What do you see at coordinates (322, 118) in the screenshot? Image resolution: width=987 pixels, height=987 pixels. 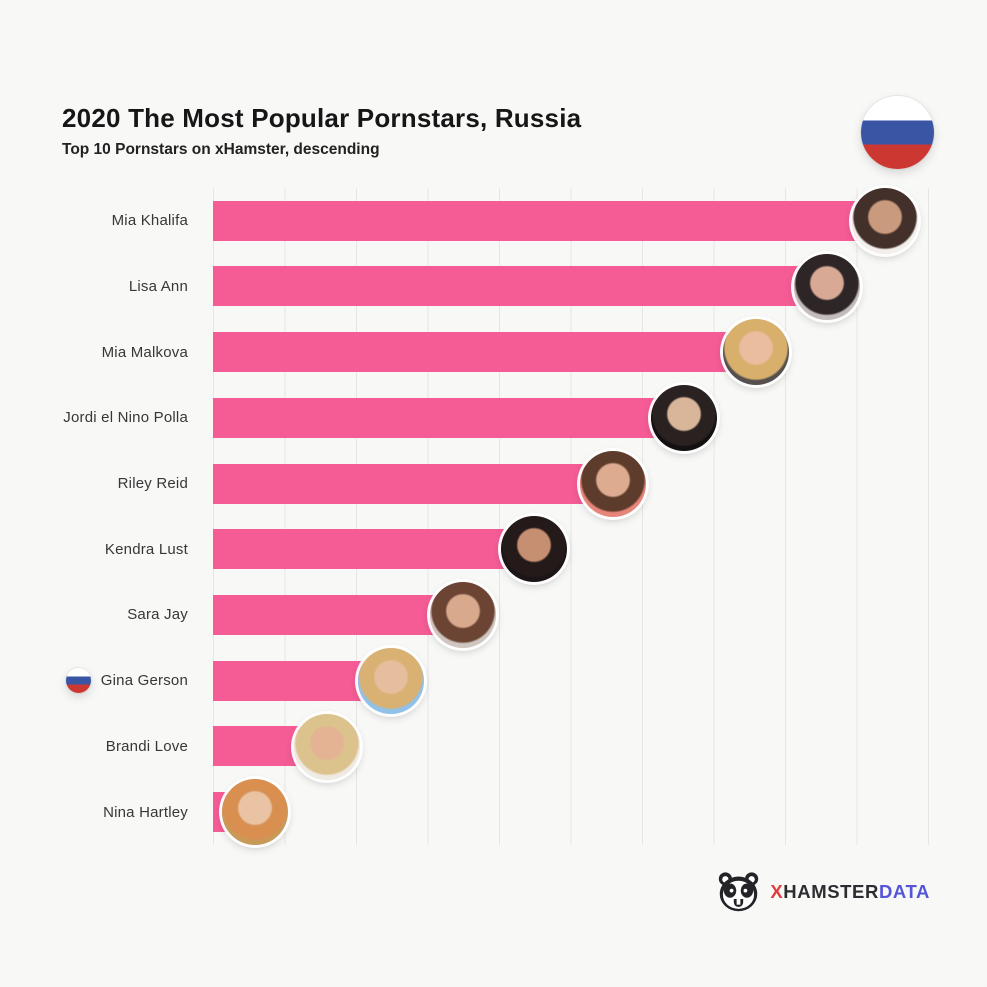 I see `page-title: 2020 The Most Popular Pornstars, Russia` at bounding box center [322, 118].